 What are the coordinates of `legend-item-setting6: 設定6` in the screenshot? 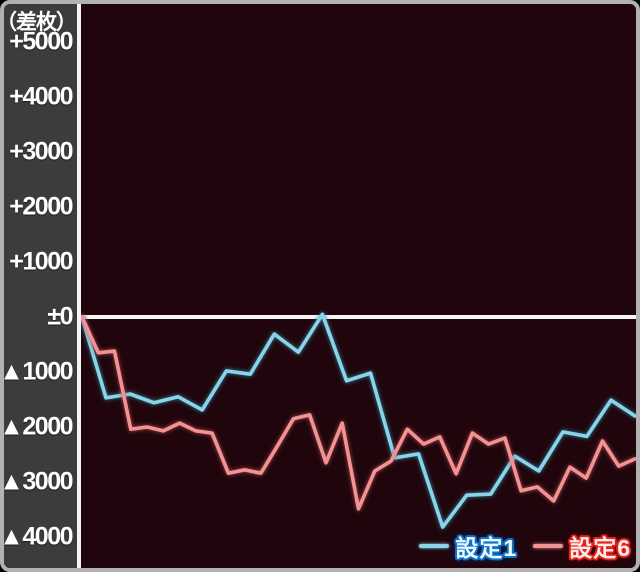 It's located at (582, 546).